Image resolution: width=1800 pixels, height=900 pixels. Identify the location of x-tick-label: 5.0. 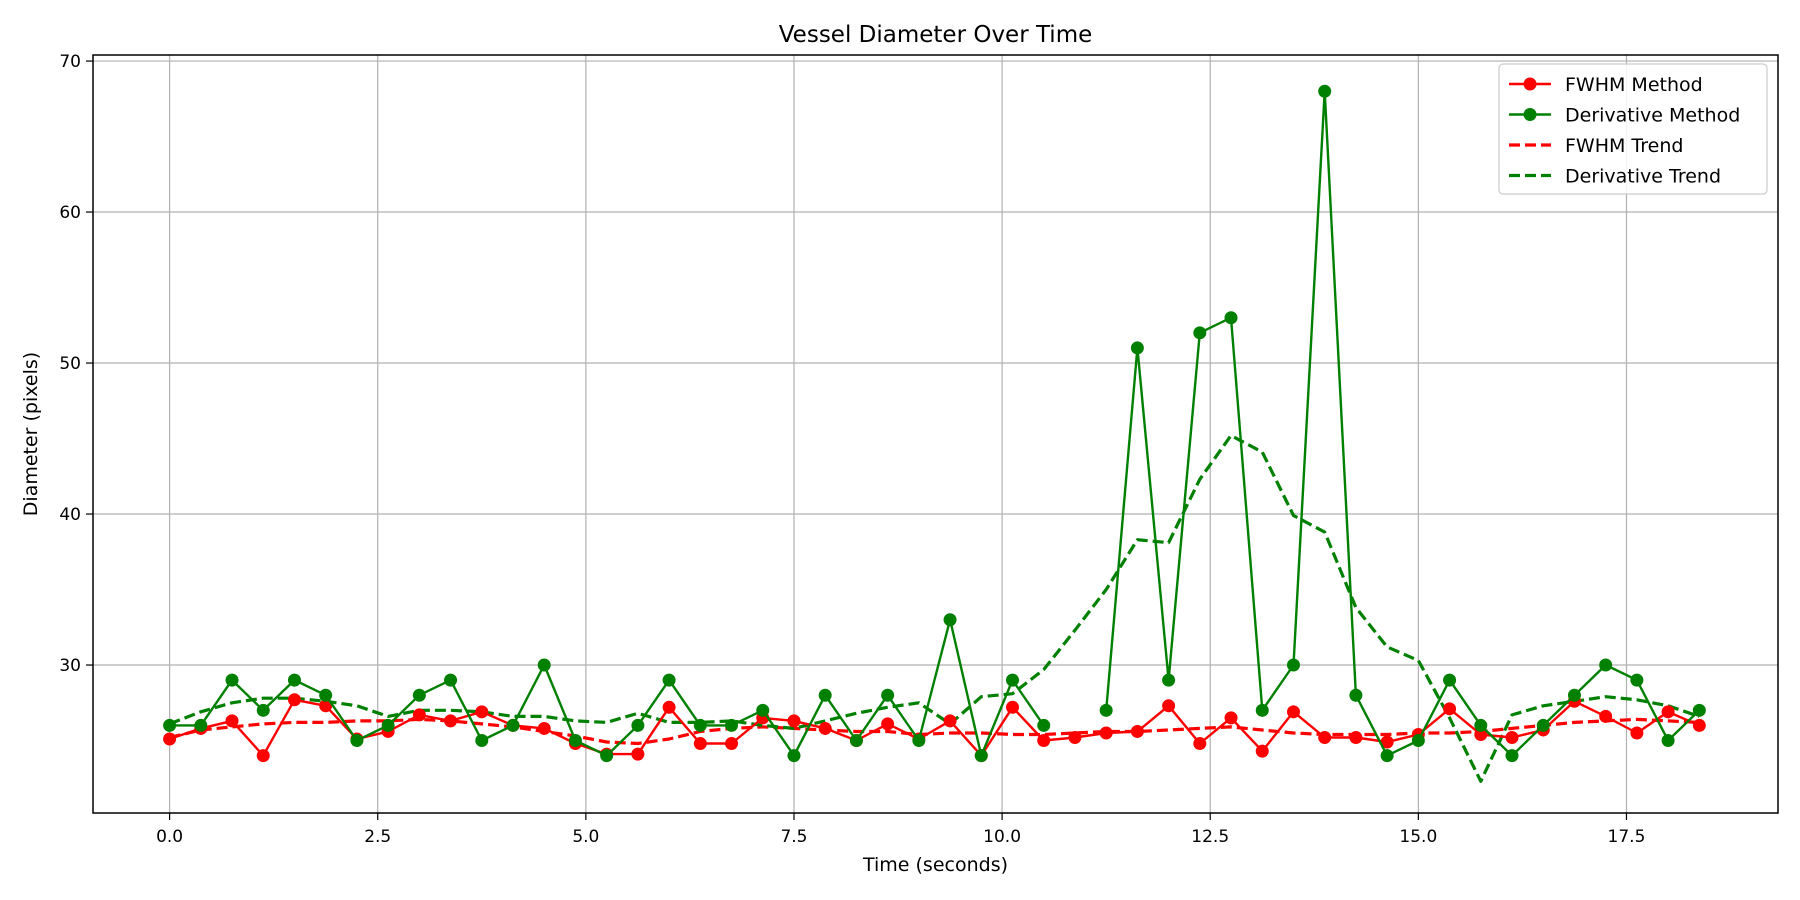
(585, 837).